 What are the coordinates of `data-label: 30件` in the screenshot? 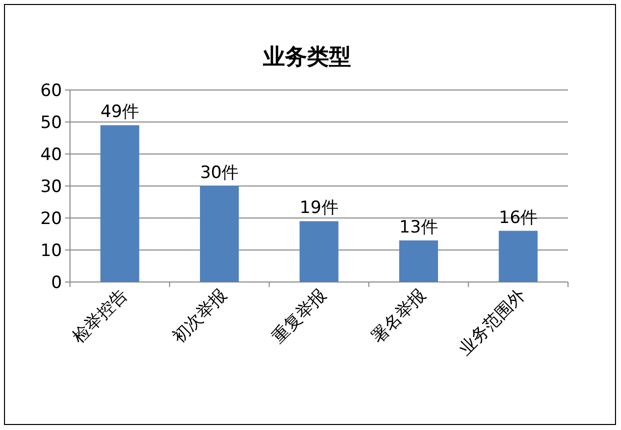 It's located at (219, 173).